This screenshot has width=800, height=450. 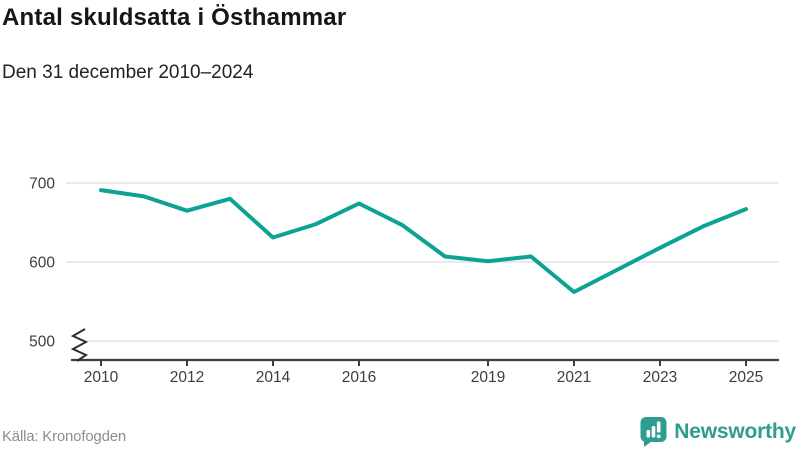 I want to click on x-tick-label: 2012, so click(x=187, y=377).